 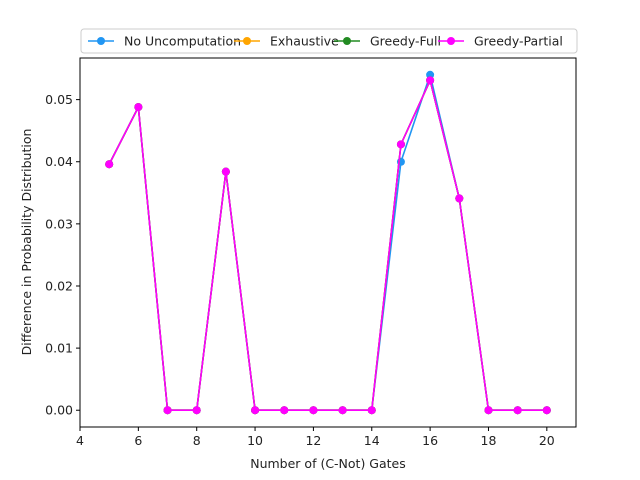 I want to click on y-axis-label: Difference in Probability Distribution, so click(x=26, y=242).